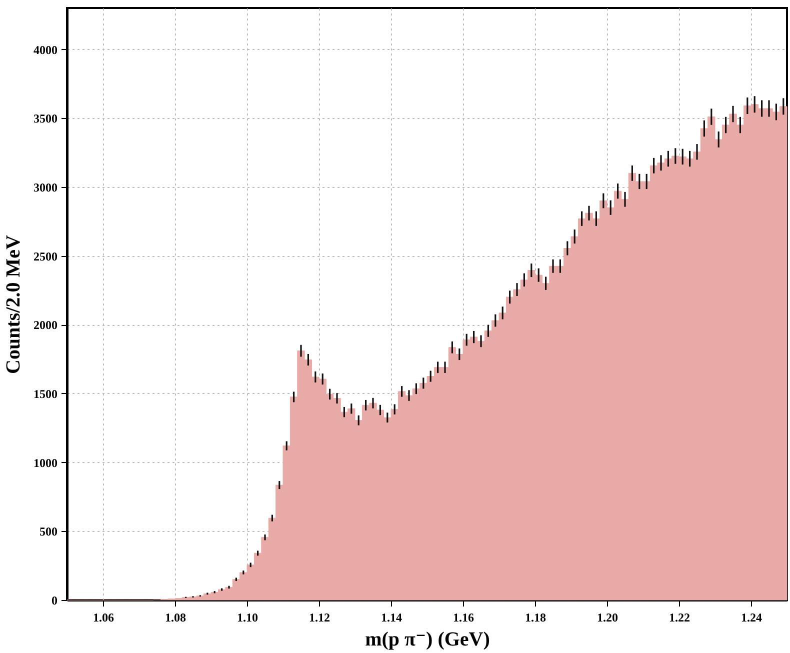  I want to click on y-tick-label: 3500, so click(46, 119).